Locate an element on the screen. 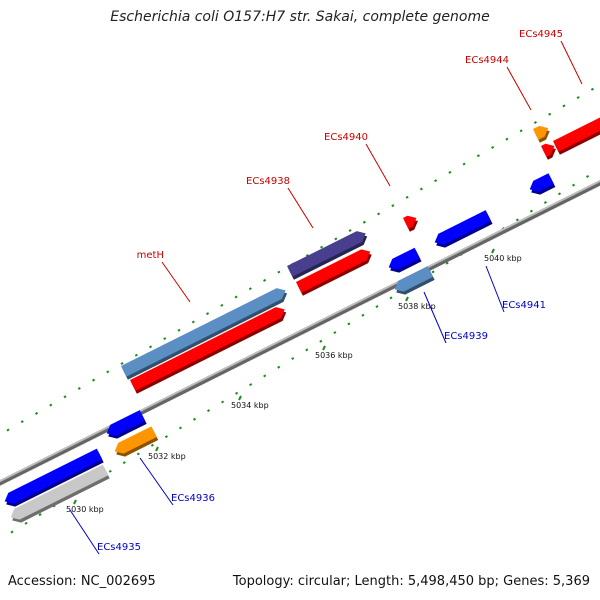  gene-ecs4940 is located at coordinates (410, 223).